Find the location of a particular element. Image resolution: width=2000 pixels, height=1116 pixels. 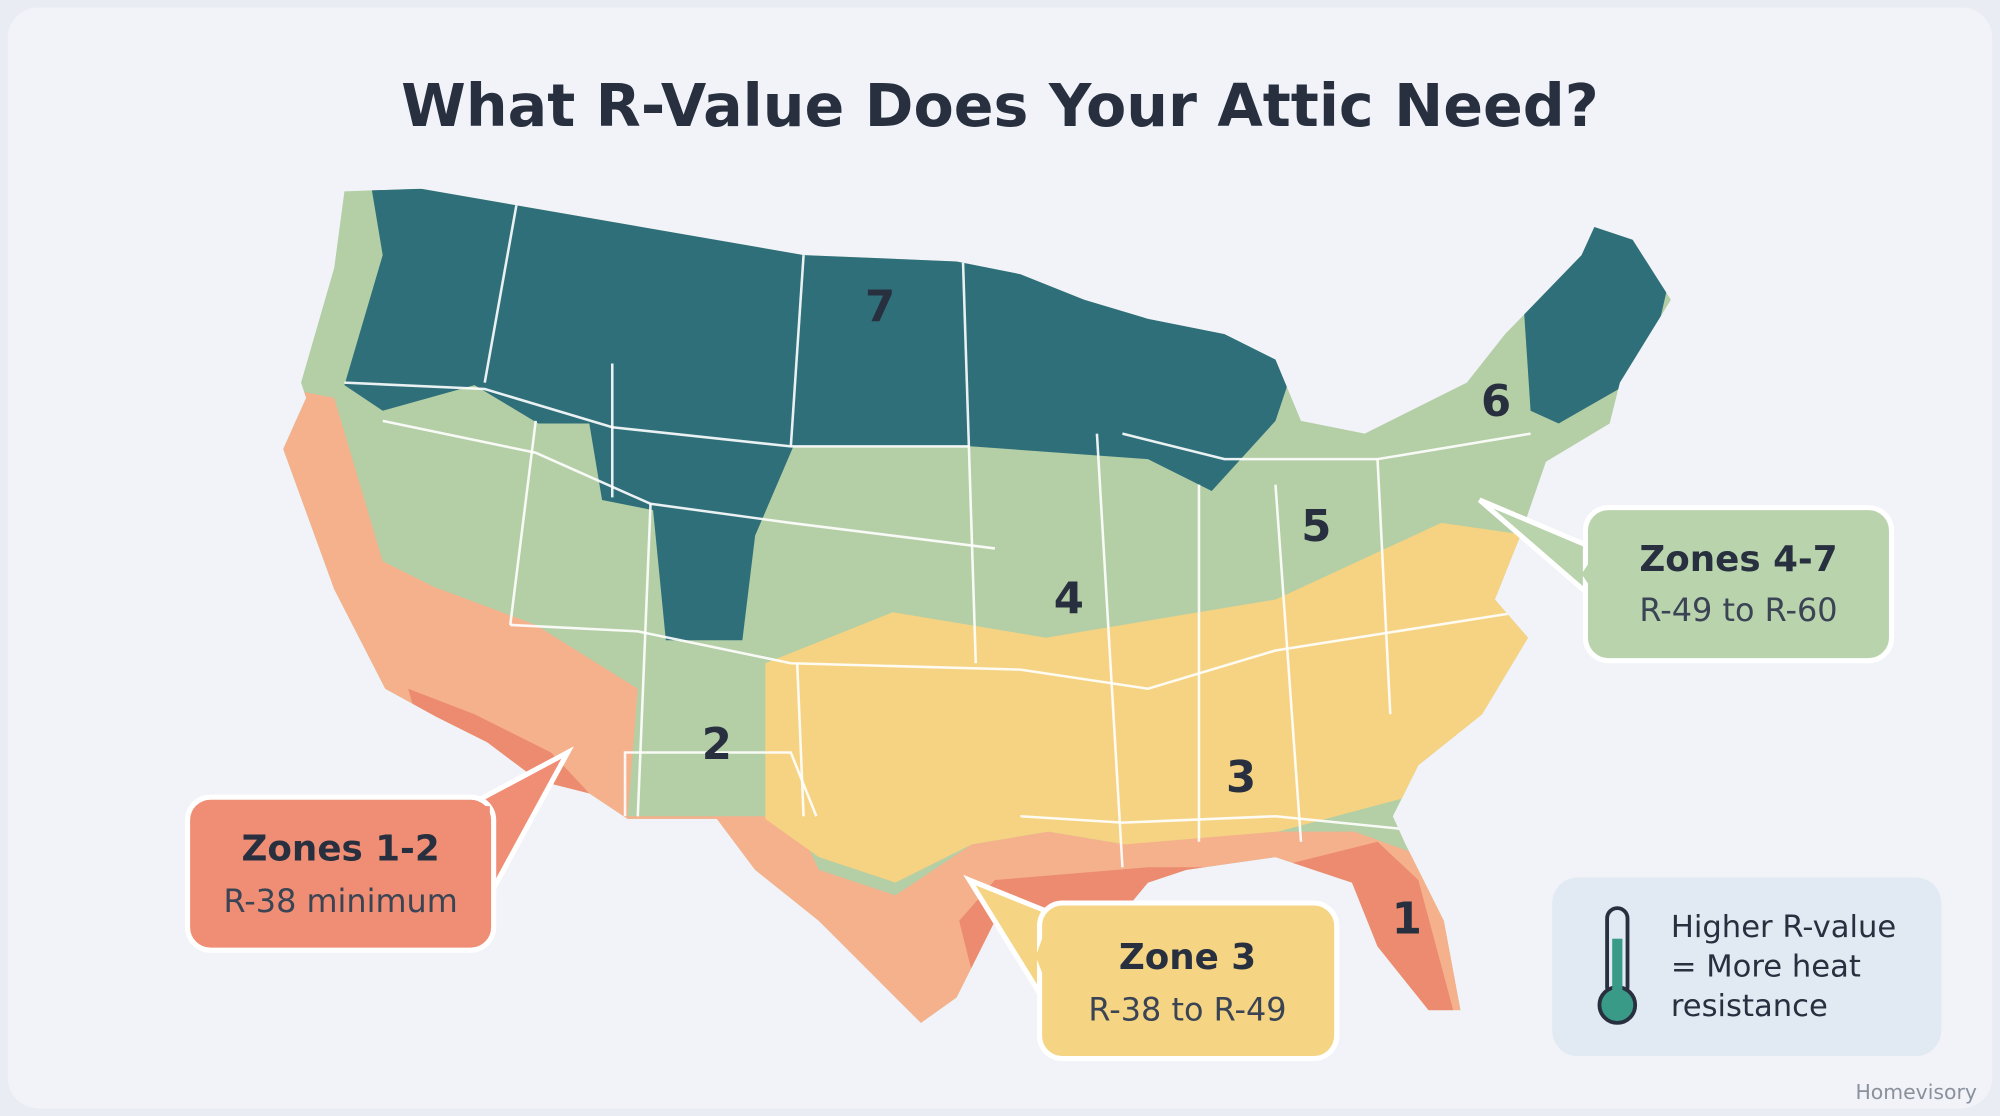

zone-number: 3 is located at coordinates (1241, 778).